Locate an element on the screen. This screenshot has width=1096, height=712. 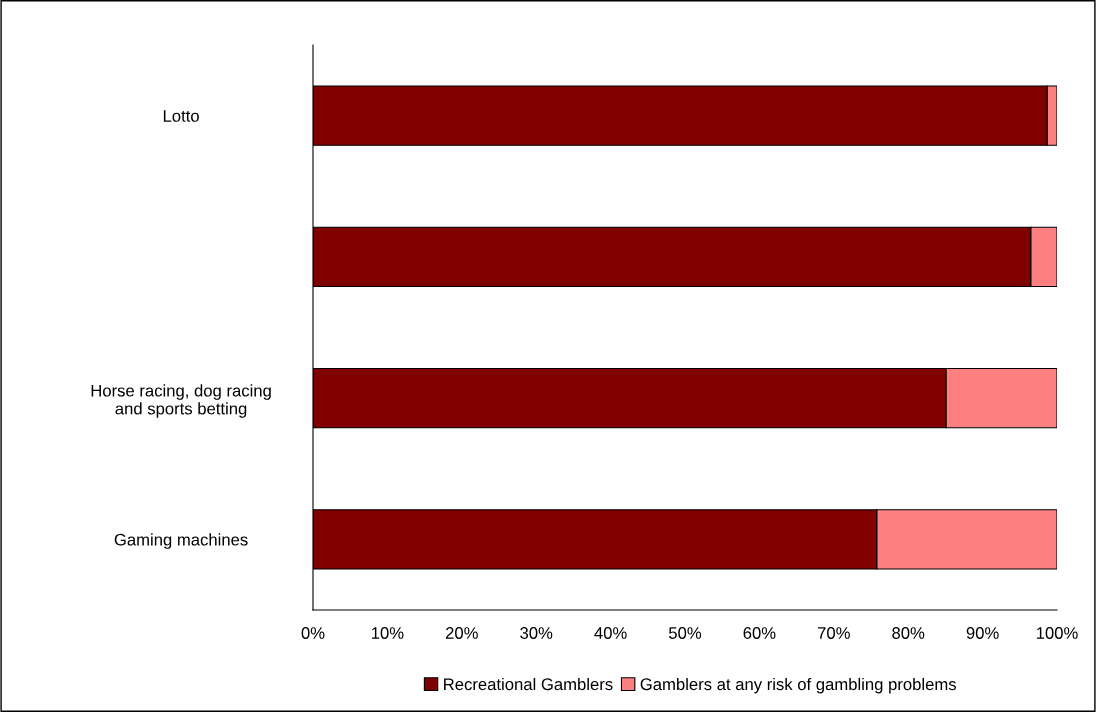
x-tick-label: 40% is located at coordinates (610, 633).